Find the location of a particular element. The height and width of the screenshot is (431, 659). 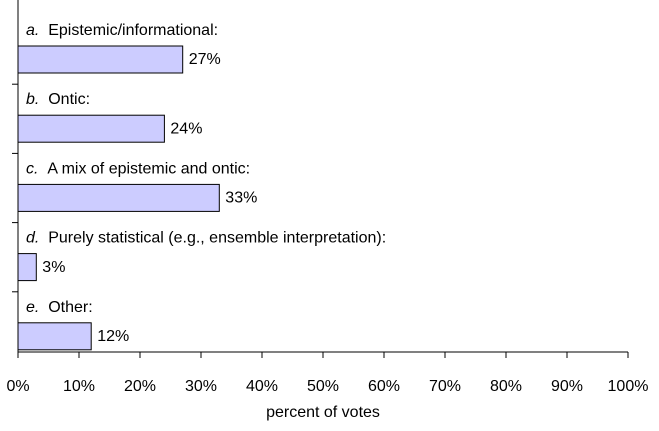

category-label: c. A mix of epistemic and ontic: is located at coordinates (138, 169).